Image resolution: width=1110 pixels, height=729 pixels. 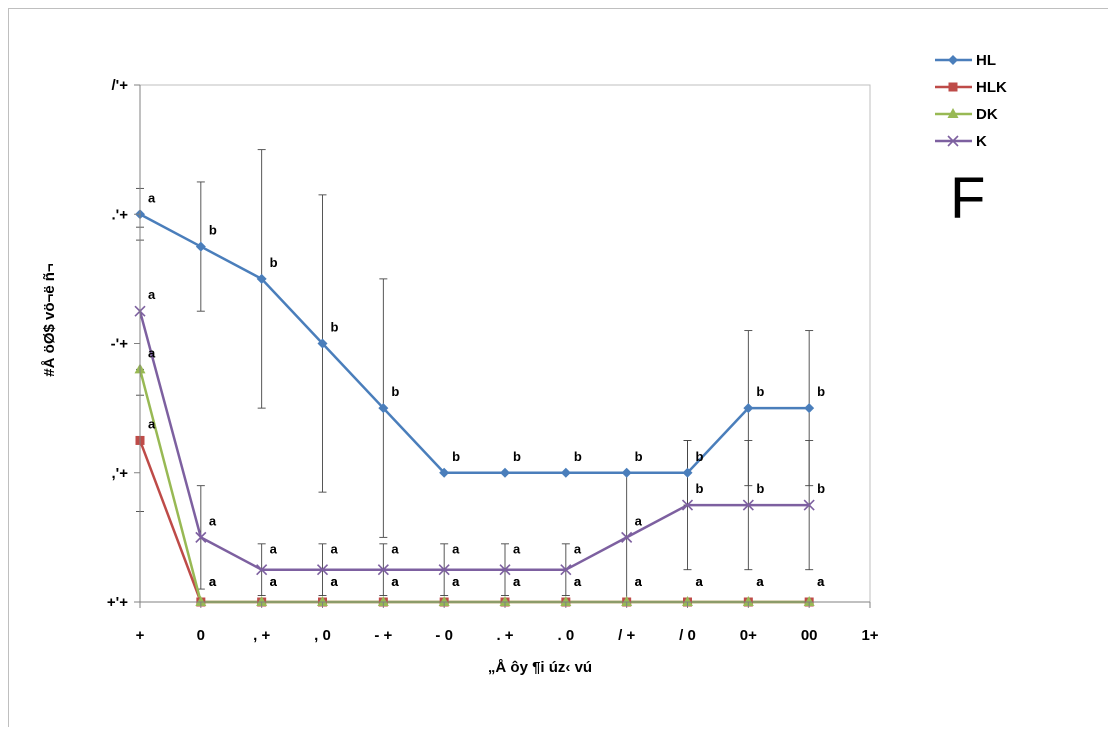 What do you see at coordinates (120, 85) in the screenshot?
I see `y-tick-label: /'+` at bounding box center [120, 85].